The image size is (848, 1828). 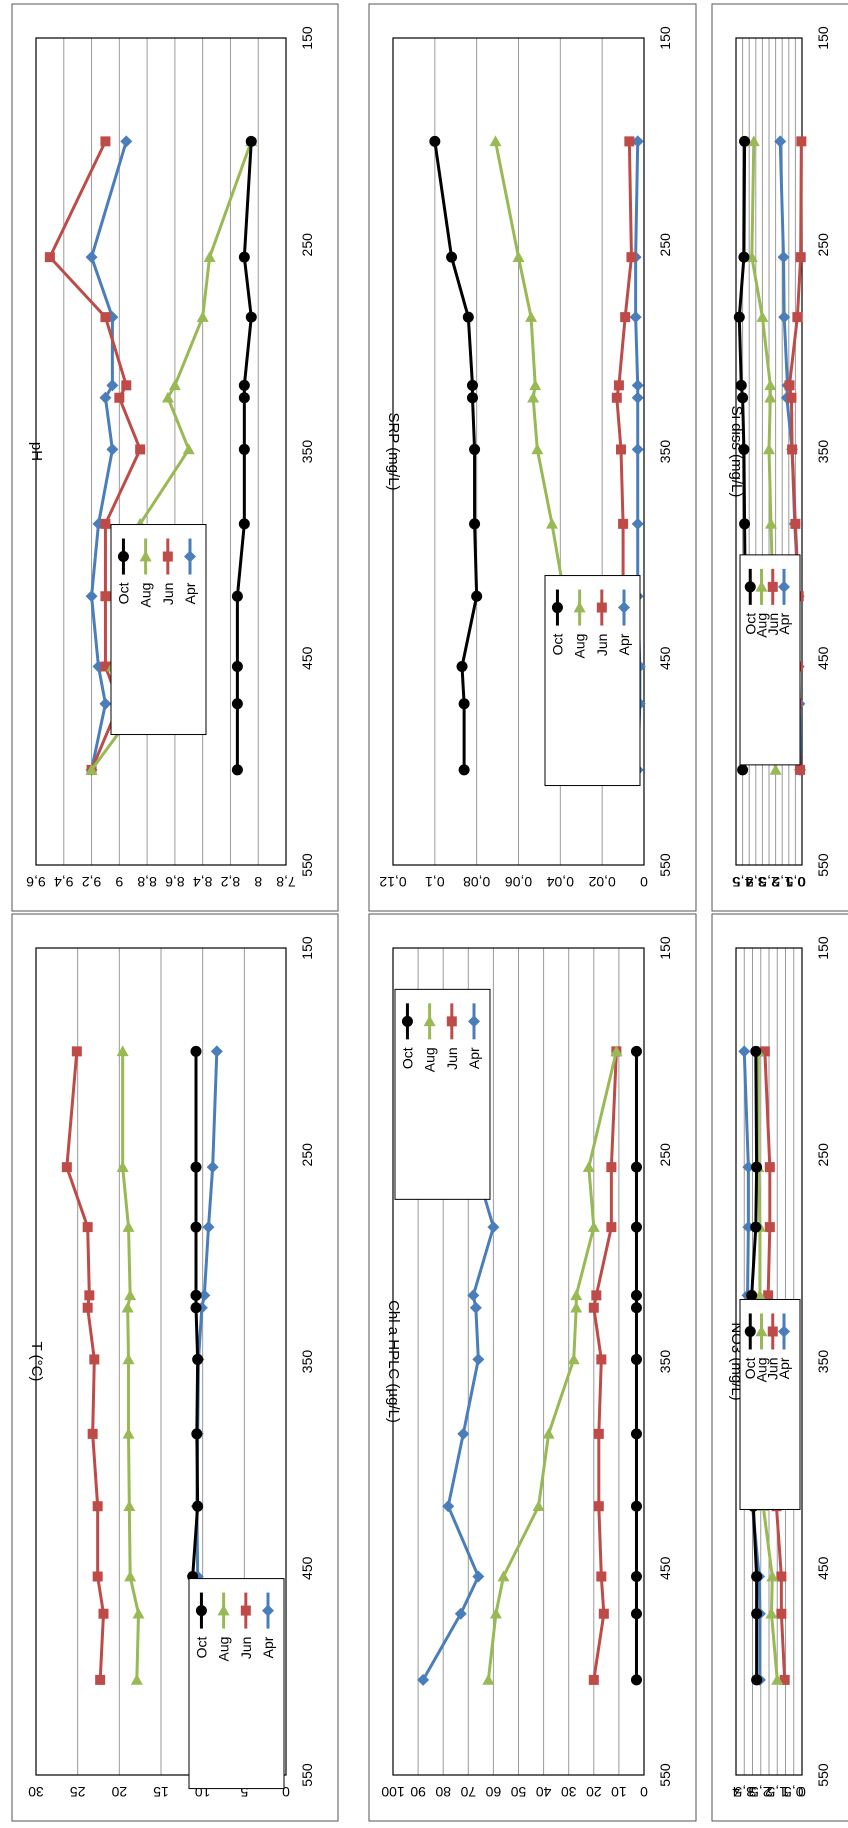 I want to click on x-tick-label-si: 550, so click(x=823, y=865).